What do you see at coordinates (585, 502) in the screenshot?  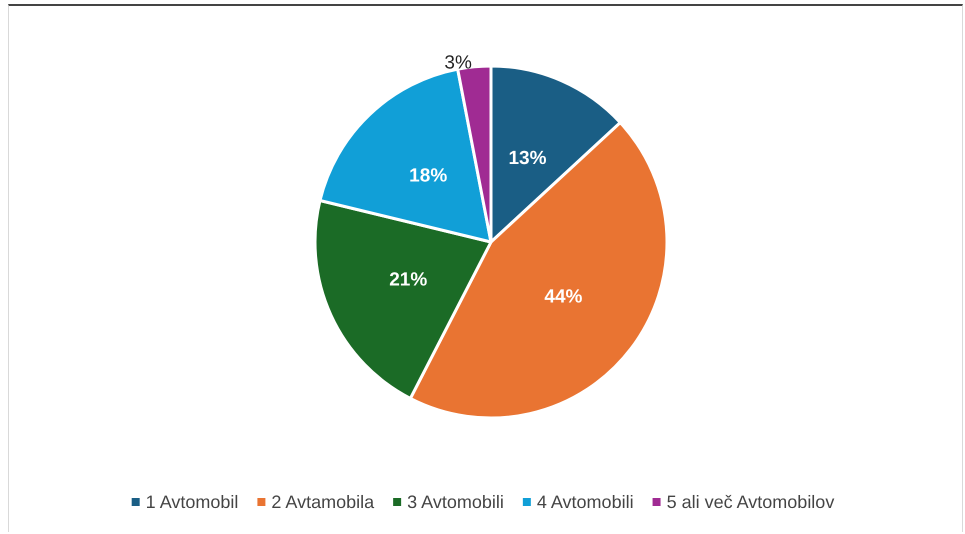 I see `legend-label: 4 Avtomobili` at bounding box center [585, 502].